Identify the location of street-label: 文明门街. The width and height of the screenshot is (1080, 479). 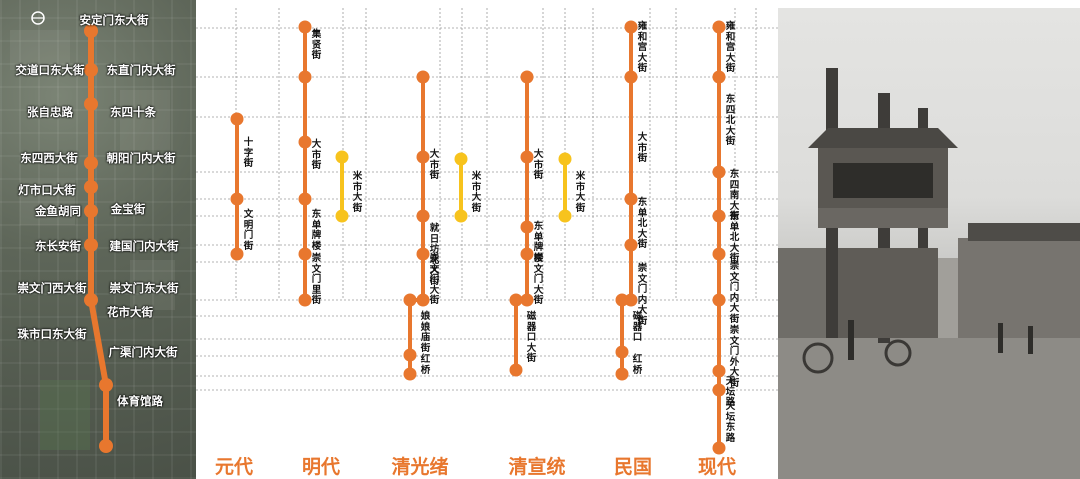
(248, 230).